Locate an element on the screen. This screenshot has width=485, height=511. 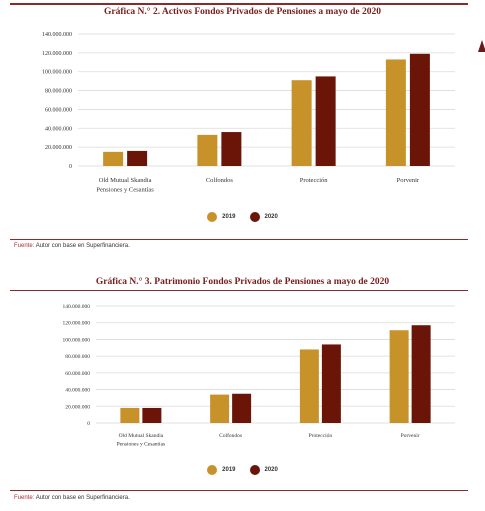
chart2-bottom-rule is located at coordinates (239, 490).